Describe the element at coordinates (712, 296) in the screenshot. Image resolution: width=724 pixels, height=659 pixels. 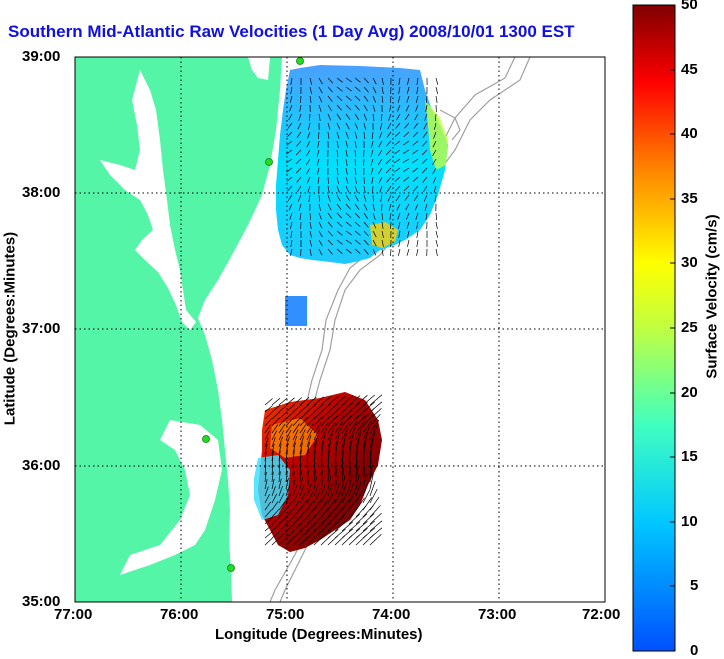
I see `colorbar-label: Surface Velocity (cm/s)` at that location.